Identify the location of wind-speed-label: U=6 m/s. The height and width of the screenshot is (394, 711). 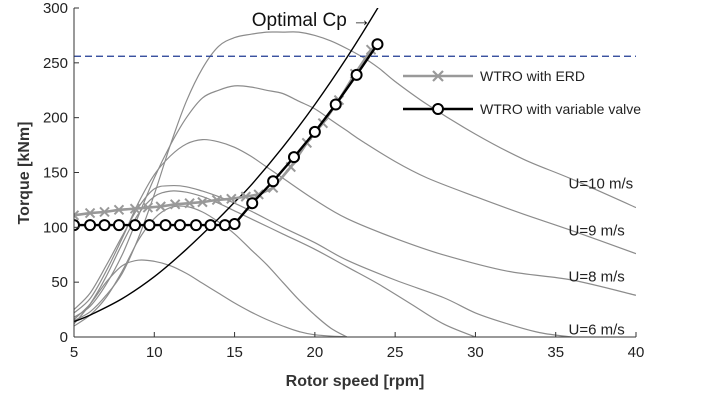
(597, 329).